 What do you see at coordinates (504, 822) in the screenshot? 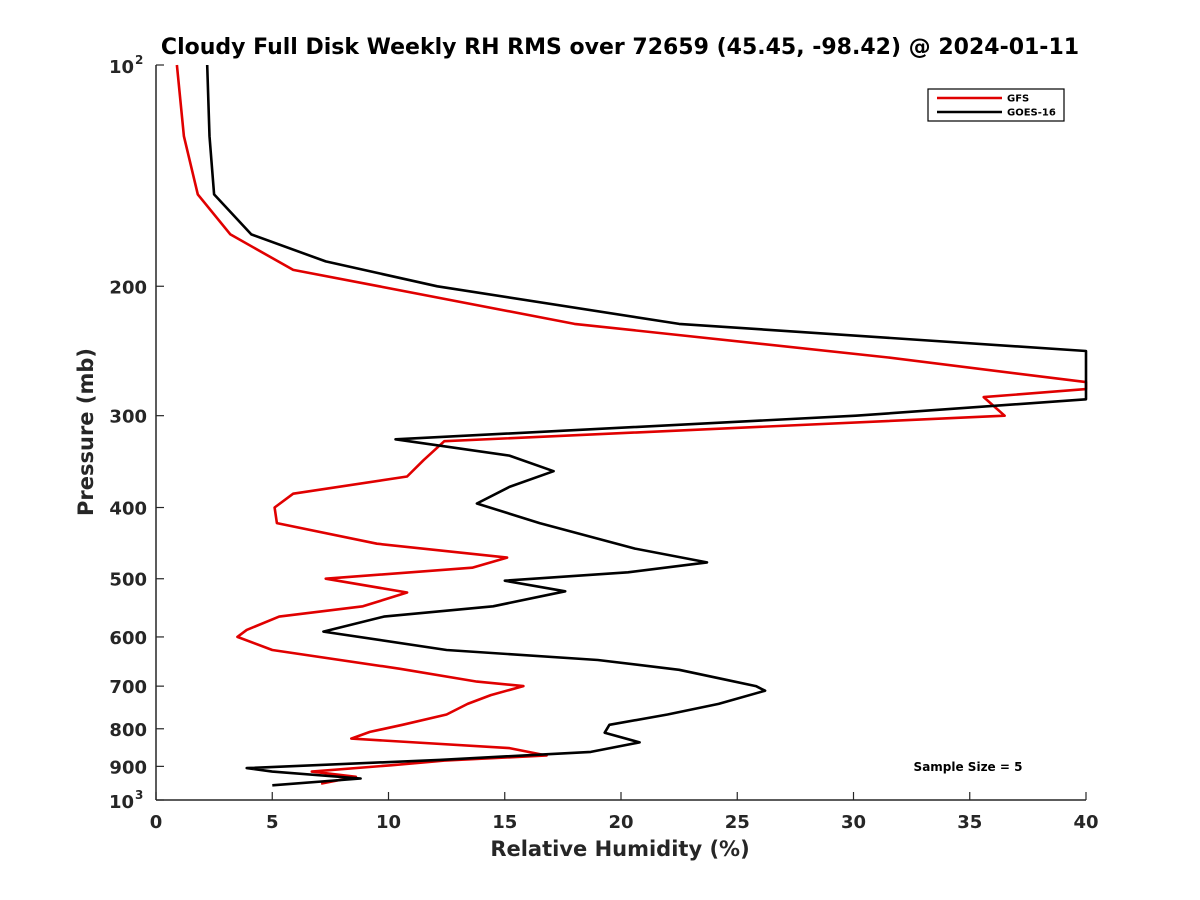
I see `x-tick-label: 15` at bounding box center [504, 822].